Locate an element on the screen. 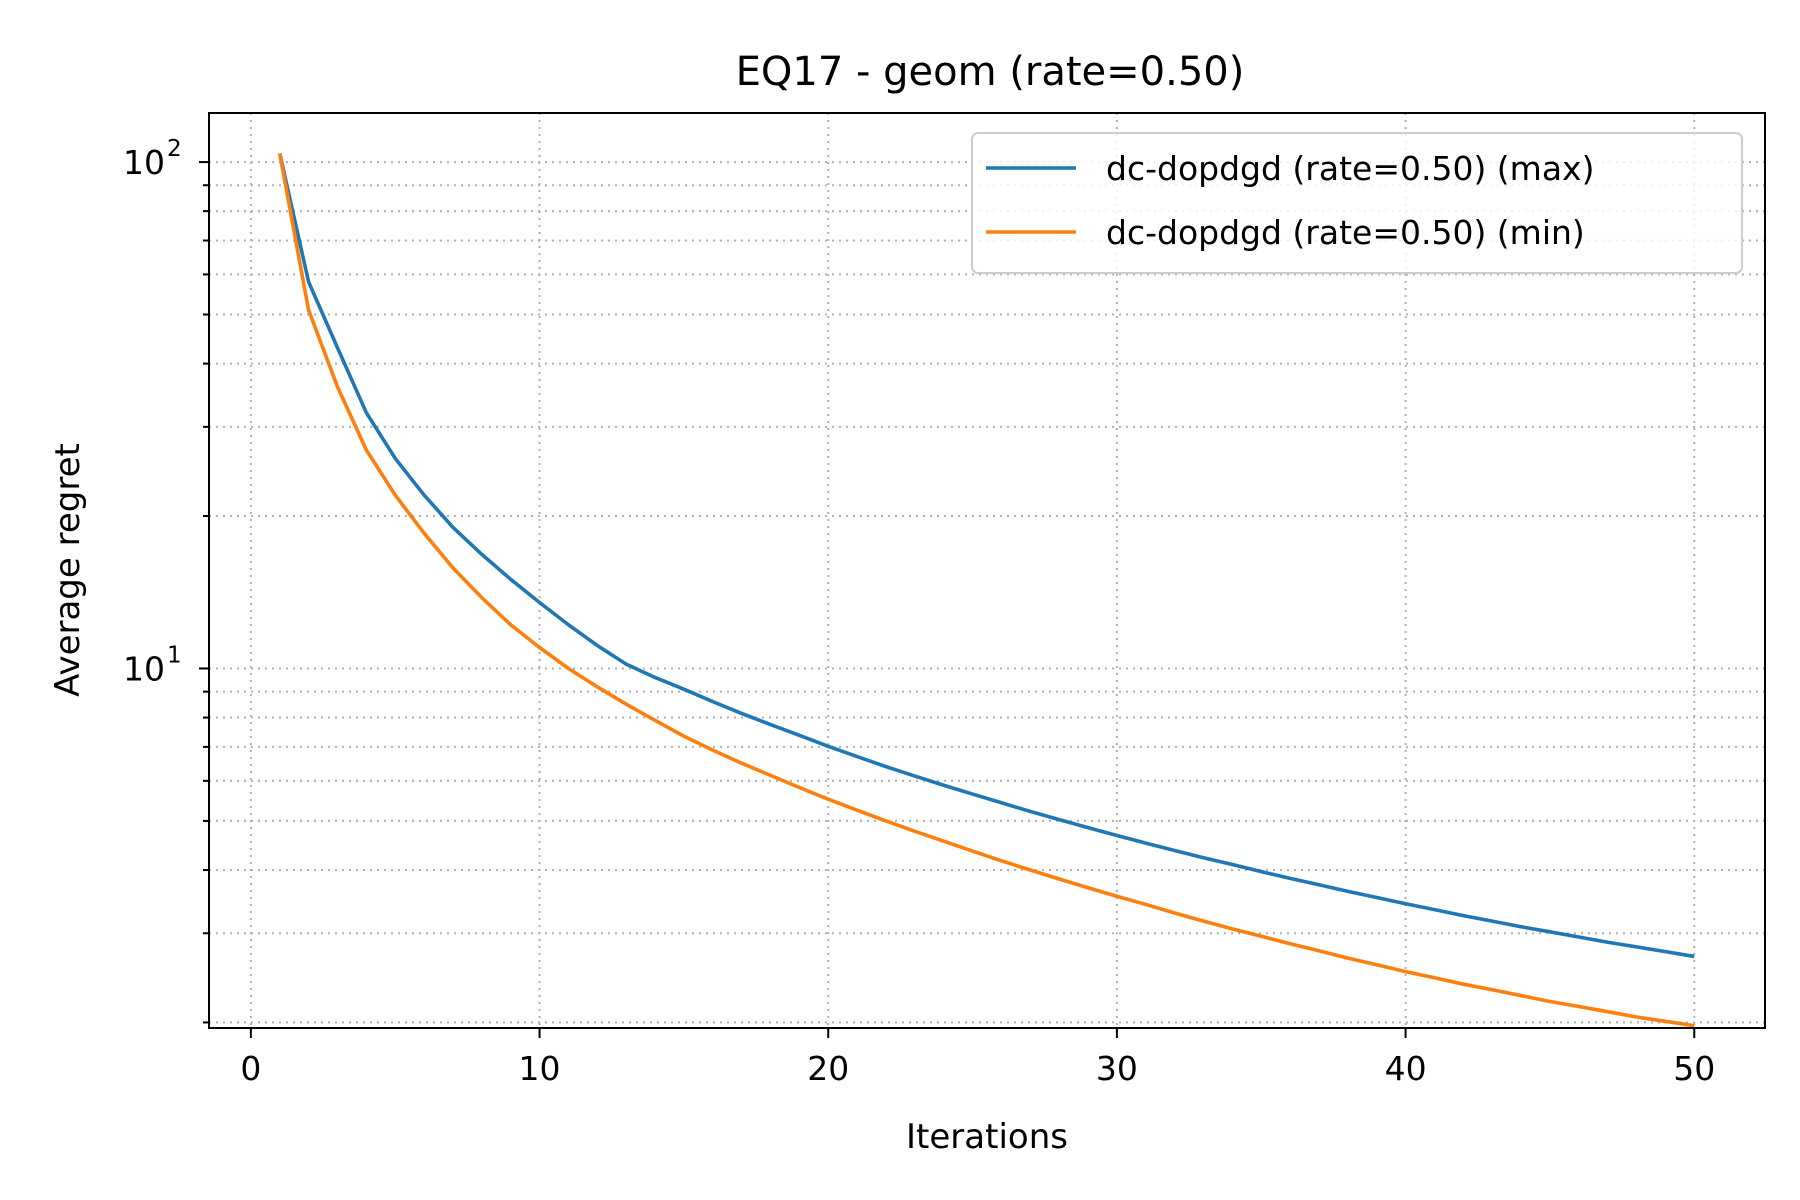 This screenshot has height=1200, width=1800. y-tick-label-exponent: 2 is located at coordinates (174, 149).